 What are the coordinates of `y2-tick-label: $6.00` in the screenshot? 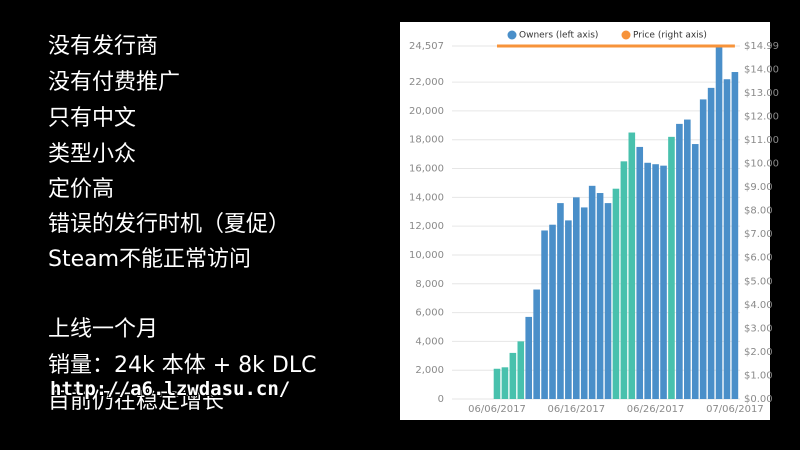 It's located at (758, 258).